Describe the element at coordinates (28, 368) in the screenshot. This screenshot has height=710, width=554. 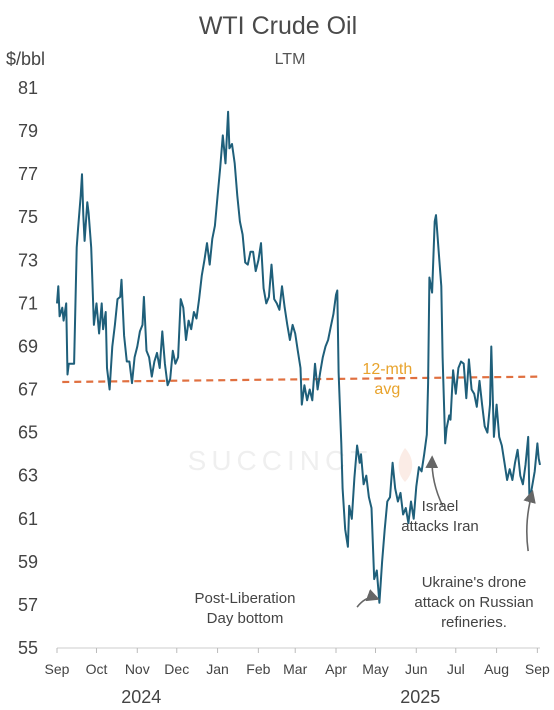
I see `y-axis: 81 79 77 75 73 71 69 67 65 63 61 59 57 55` at that location.